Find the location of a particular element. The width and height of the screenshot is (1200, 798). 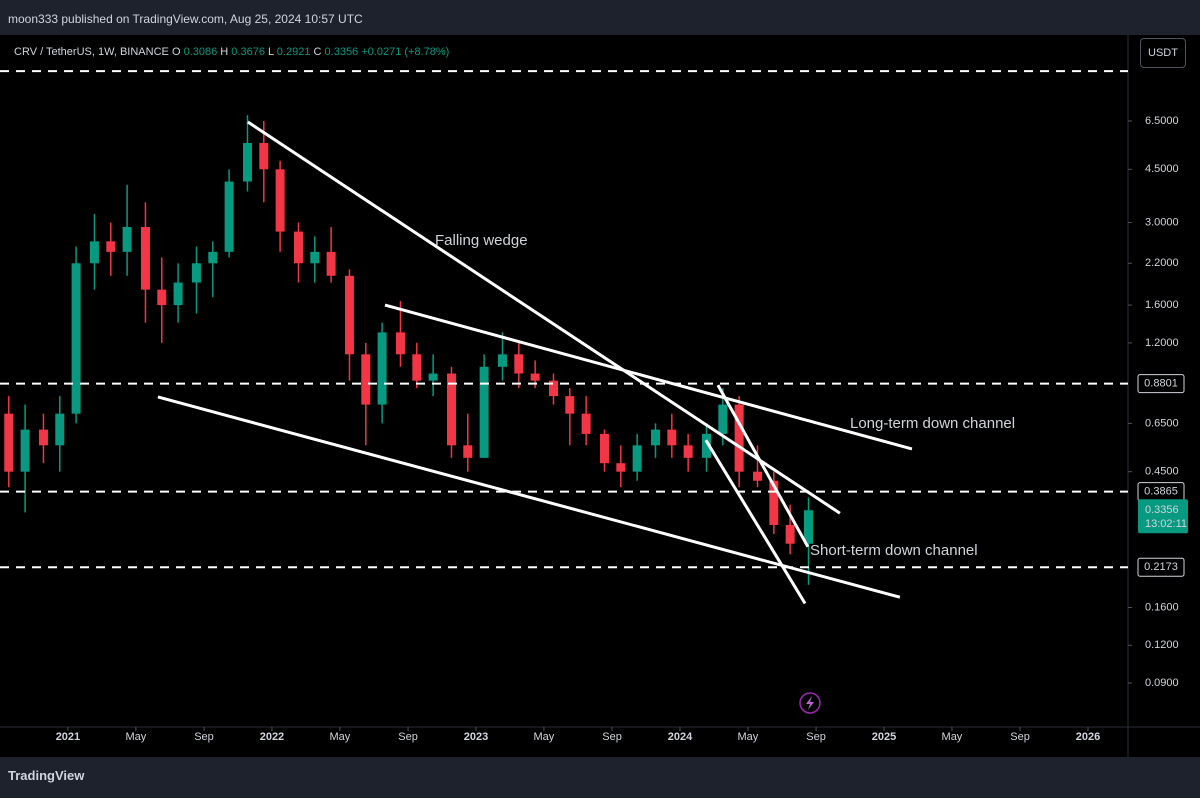

x-tick-label: 2023 is located at coordinates (476, 737).